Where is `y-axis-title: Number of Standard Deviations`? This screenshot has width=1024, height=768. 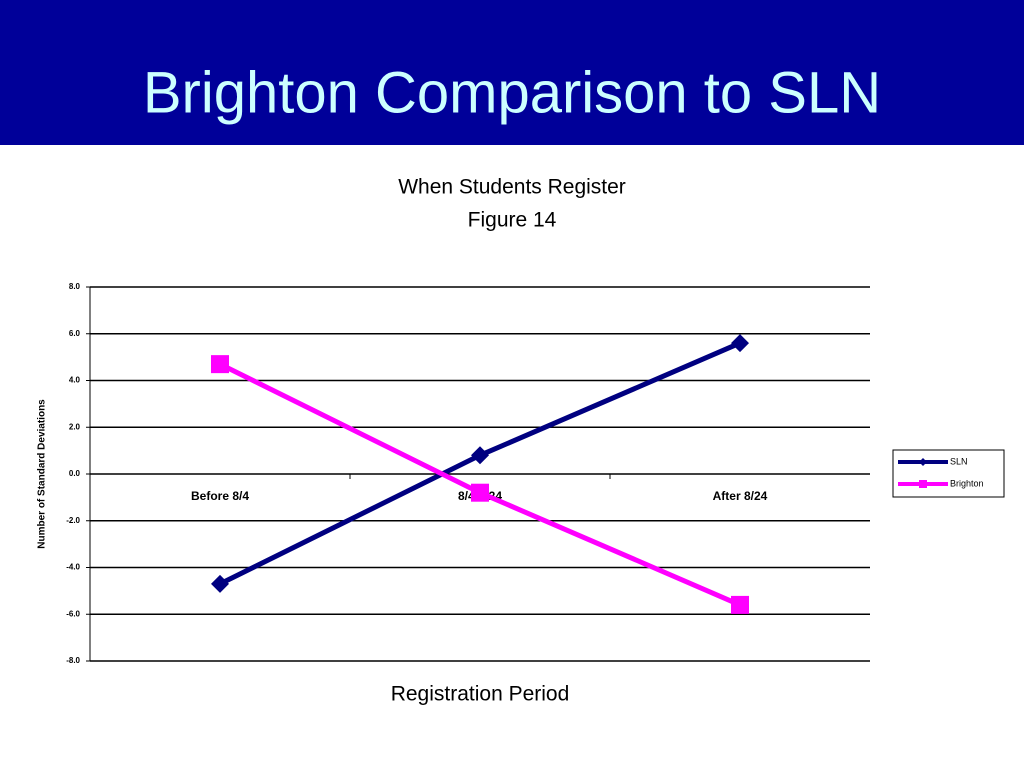 y-axis-title: Number of Standard Deviations is located at coordinates (42, 474).